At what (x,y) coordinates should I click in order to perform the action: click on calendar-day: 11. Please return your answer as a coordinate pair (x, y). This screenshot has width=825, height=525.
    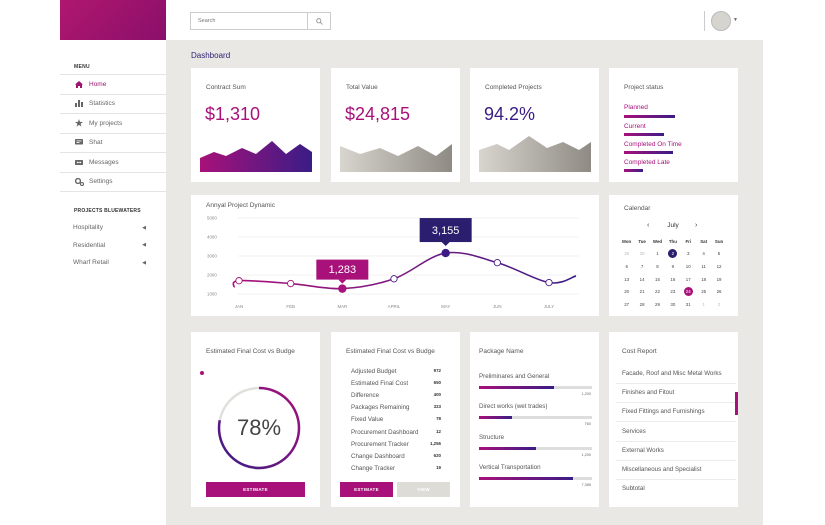
    Looking at the image, I should click on (703, 266).